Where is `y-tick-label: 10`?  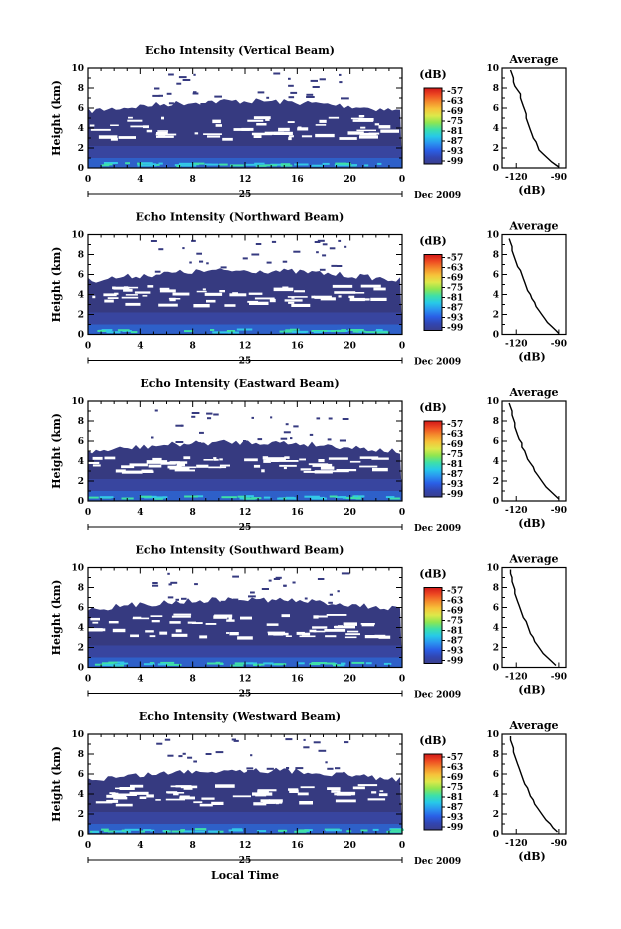
y-tick-label: 10 is located at coordinates (77, 402).